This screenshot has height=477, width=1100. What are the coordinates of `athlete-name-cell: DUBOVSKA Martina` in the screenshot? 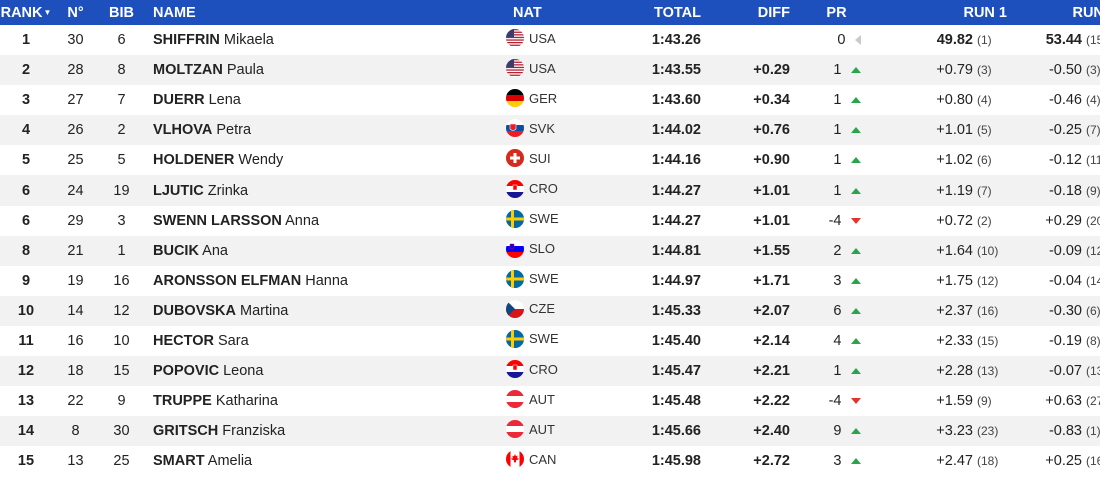 It's located at (325, 311).